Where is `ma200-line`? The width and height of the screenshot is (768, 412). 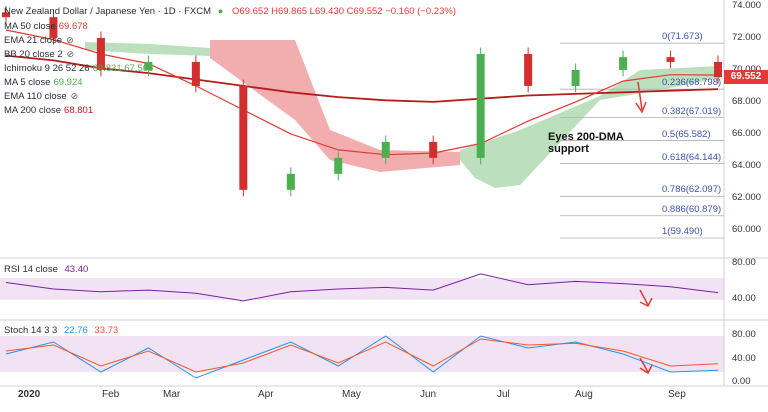 ma200-line is located at coordinates (362, 78).